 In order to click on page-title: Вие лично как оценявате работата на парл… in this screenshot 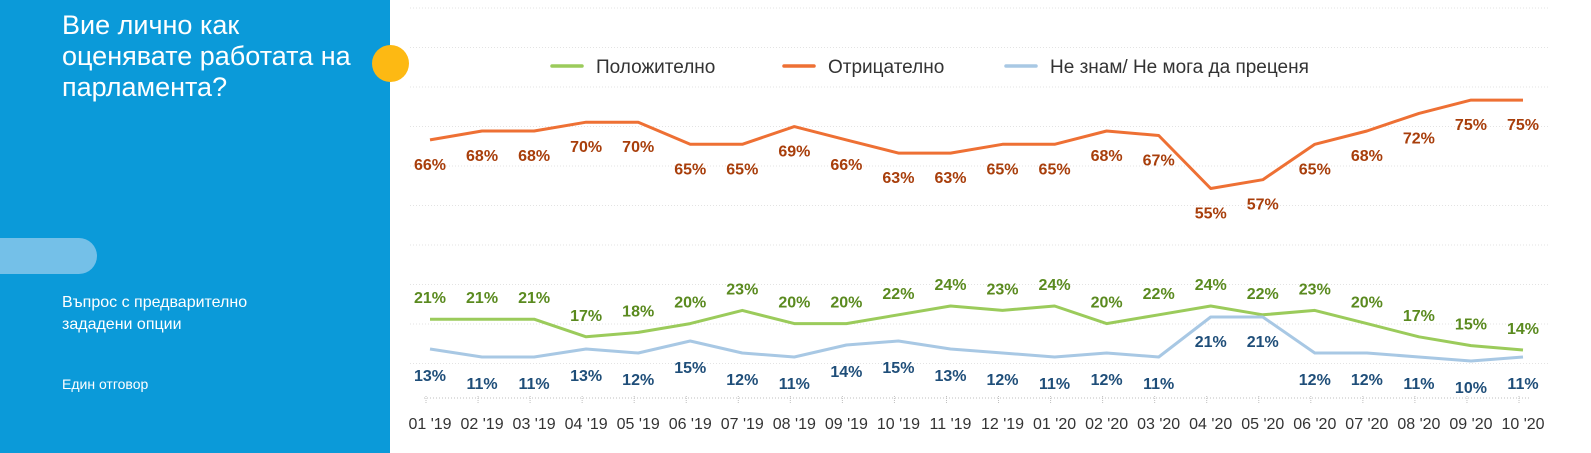, I will do `click(206, 56)`.